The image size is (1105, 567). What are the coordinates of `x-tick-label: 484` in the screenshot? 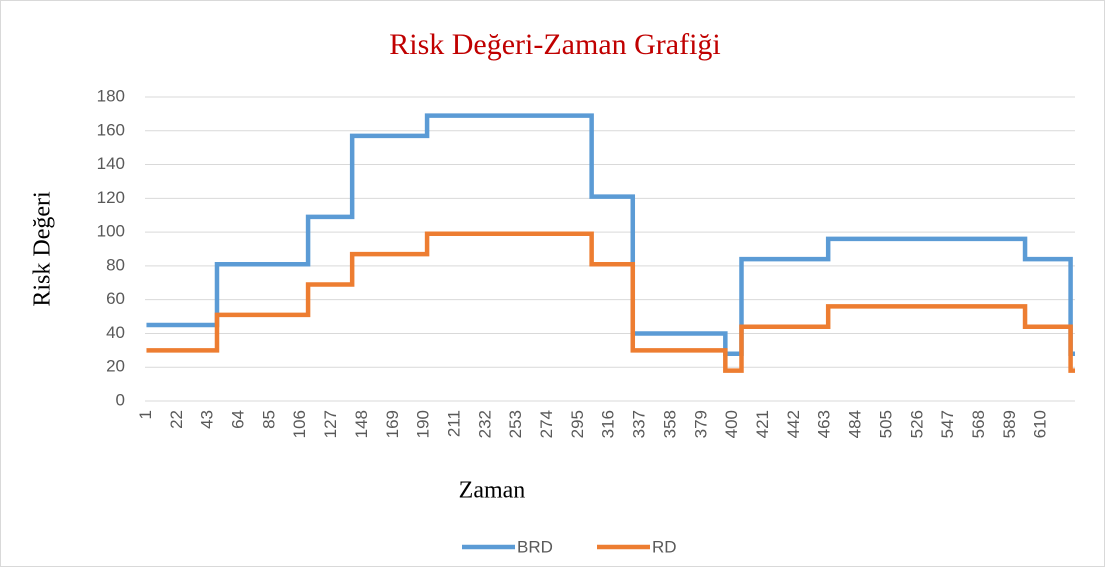 It's located at (855, 424).